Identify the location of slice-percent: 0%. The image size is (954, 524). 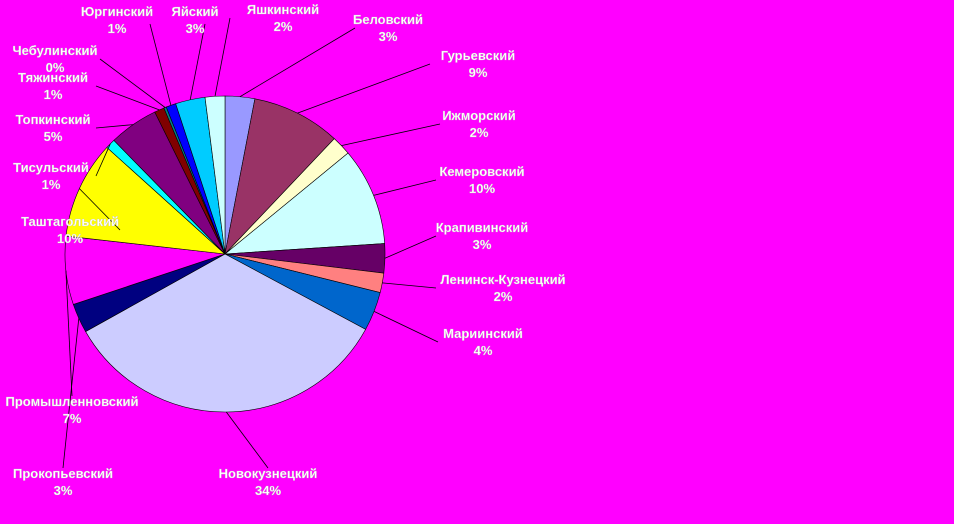
(55, 67).